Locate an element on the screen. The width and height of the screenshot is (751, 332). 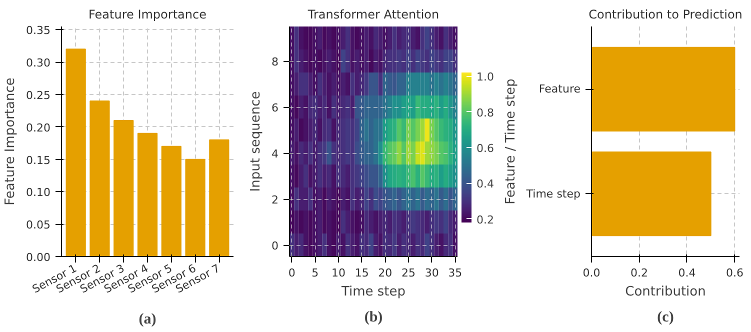
x-tick-label: 0.0 is located at coordinates (591, 273).